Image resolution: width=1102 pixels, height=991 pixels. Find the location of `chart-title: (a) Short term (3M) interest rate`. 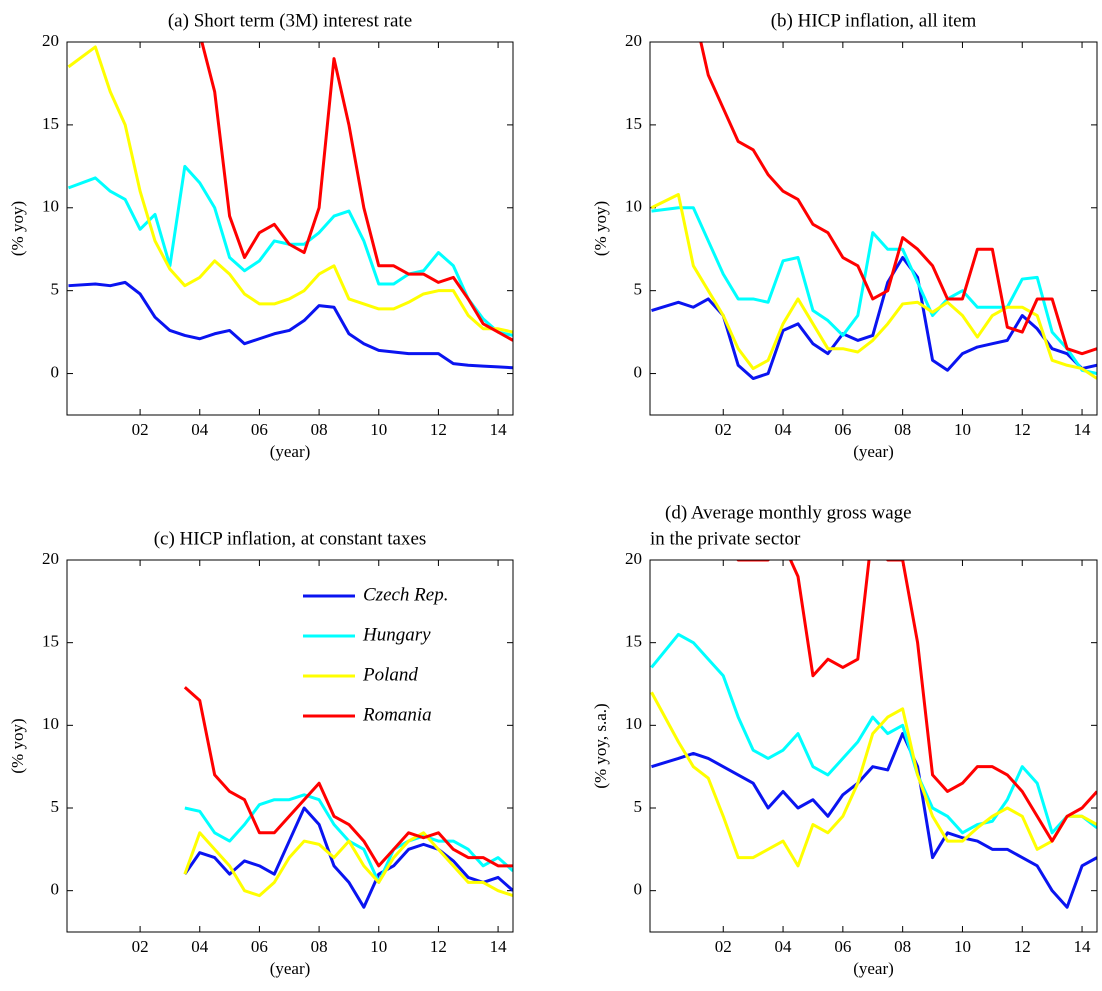

chart-title: (a) Short term (3M) interest rate is located at coordinates (290, 20).